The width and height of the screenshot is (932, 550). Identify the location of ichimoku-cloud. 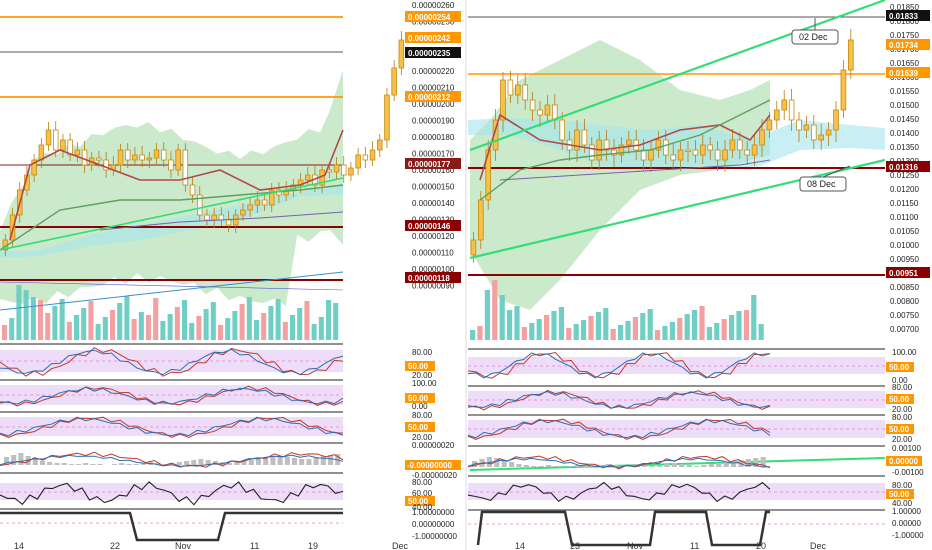
(676, 144).